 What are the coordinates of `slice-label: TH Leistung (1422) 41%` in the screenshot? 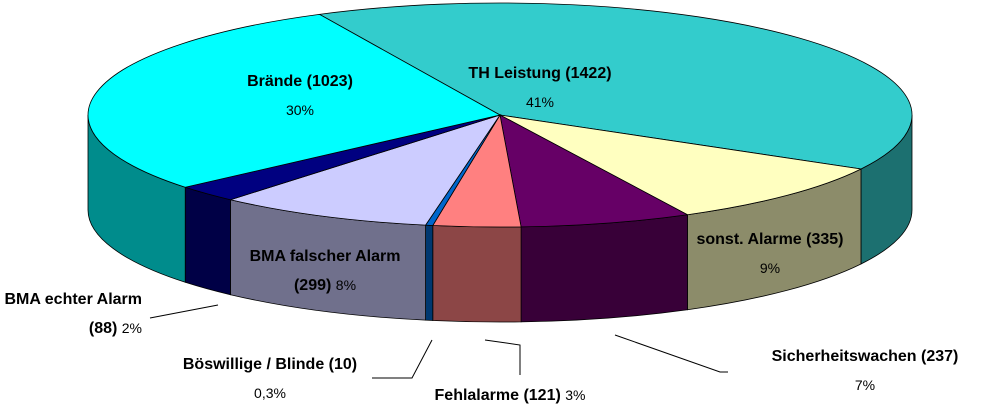 It's located at (540, 88).